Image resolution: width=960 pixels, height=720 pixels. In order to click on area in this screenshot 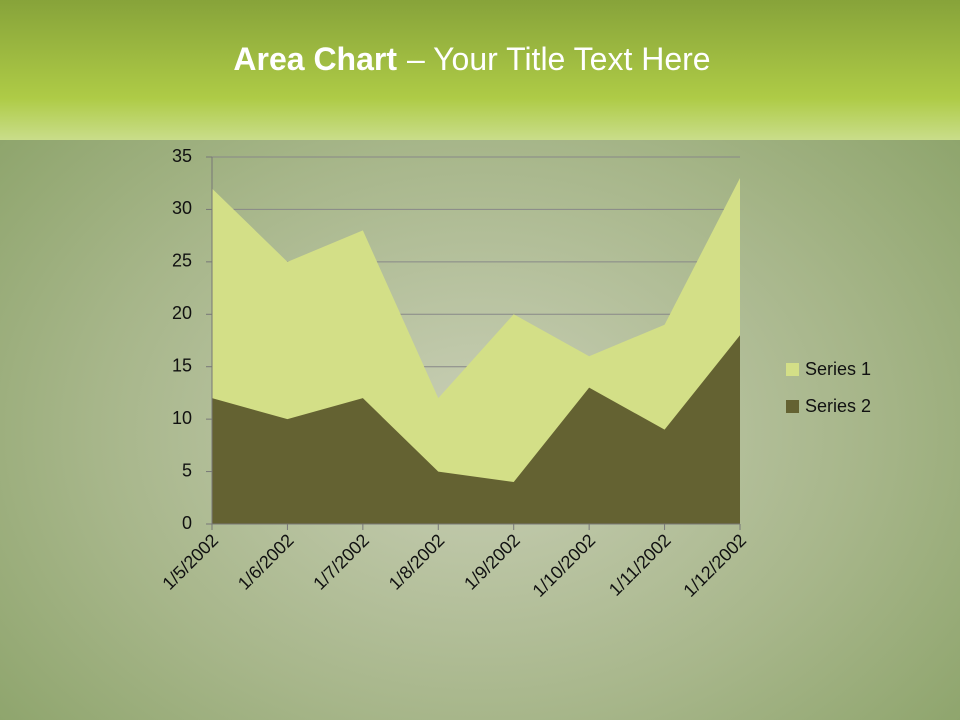, I will do `click(476, 429)`.